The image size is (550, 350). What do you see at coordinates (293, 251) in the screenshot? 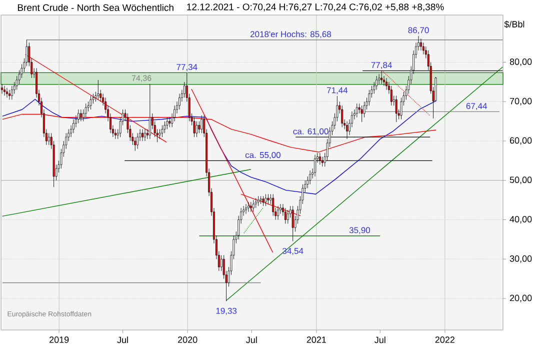
I see `annotation: 34,54` at bounding box center [293, 251].